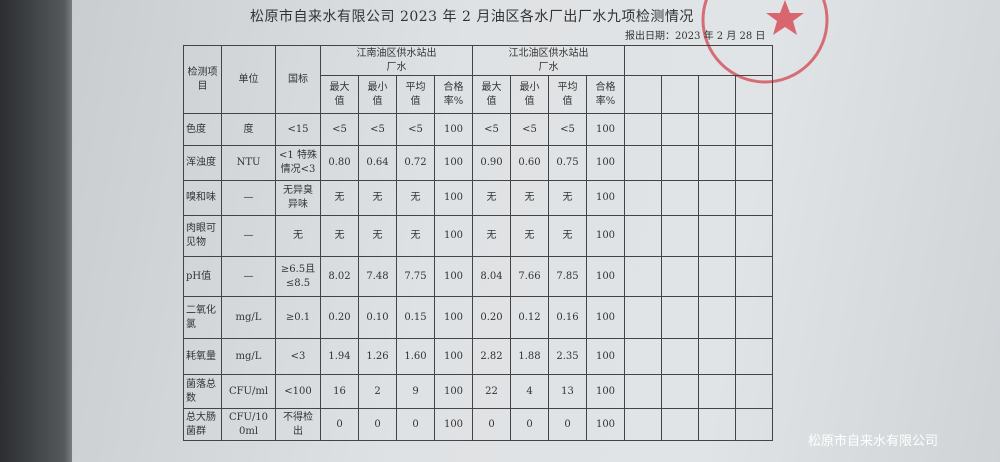 Image resolution: width=1000 pixels, height=462 pixels. I want to click on item-cell: 总大肠菌群, so click(202, 424).